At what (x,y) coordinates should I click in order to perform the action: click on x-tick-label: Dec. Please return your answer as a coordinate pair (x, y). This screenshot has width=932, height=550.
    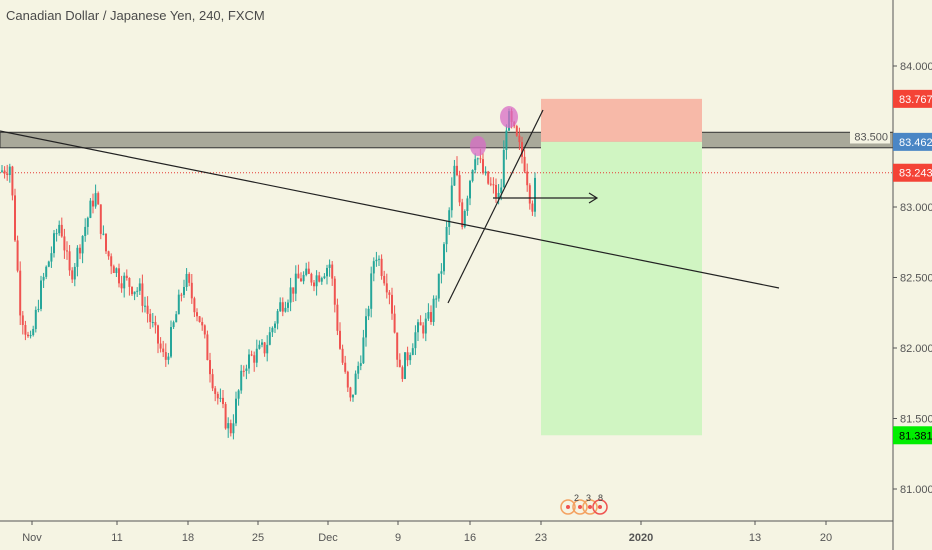
    Looking at the image, I should click on (328, 538).